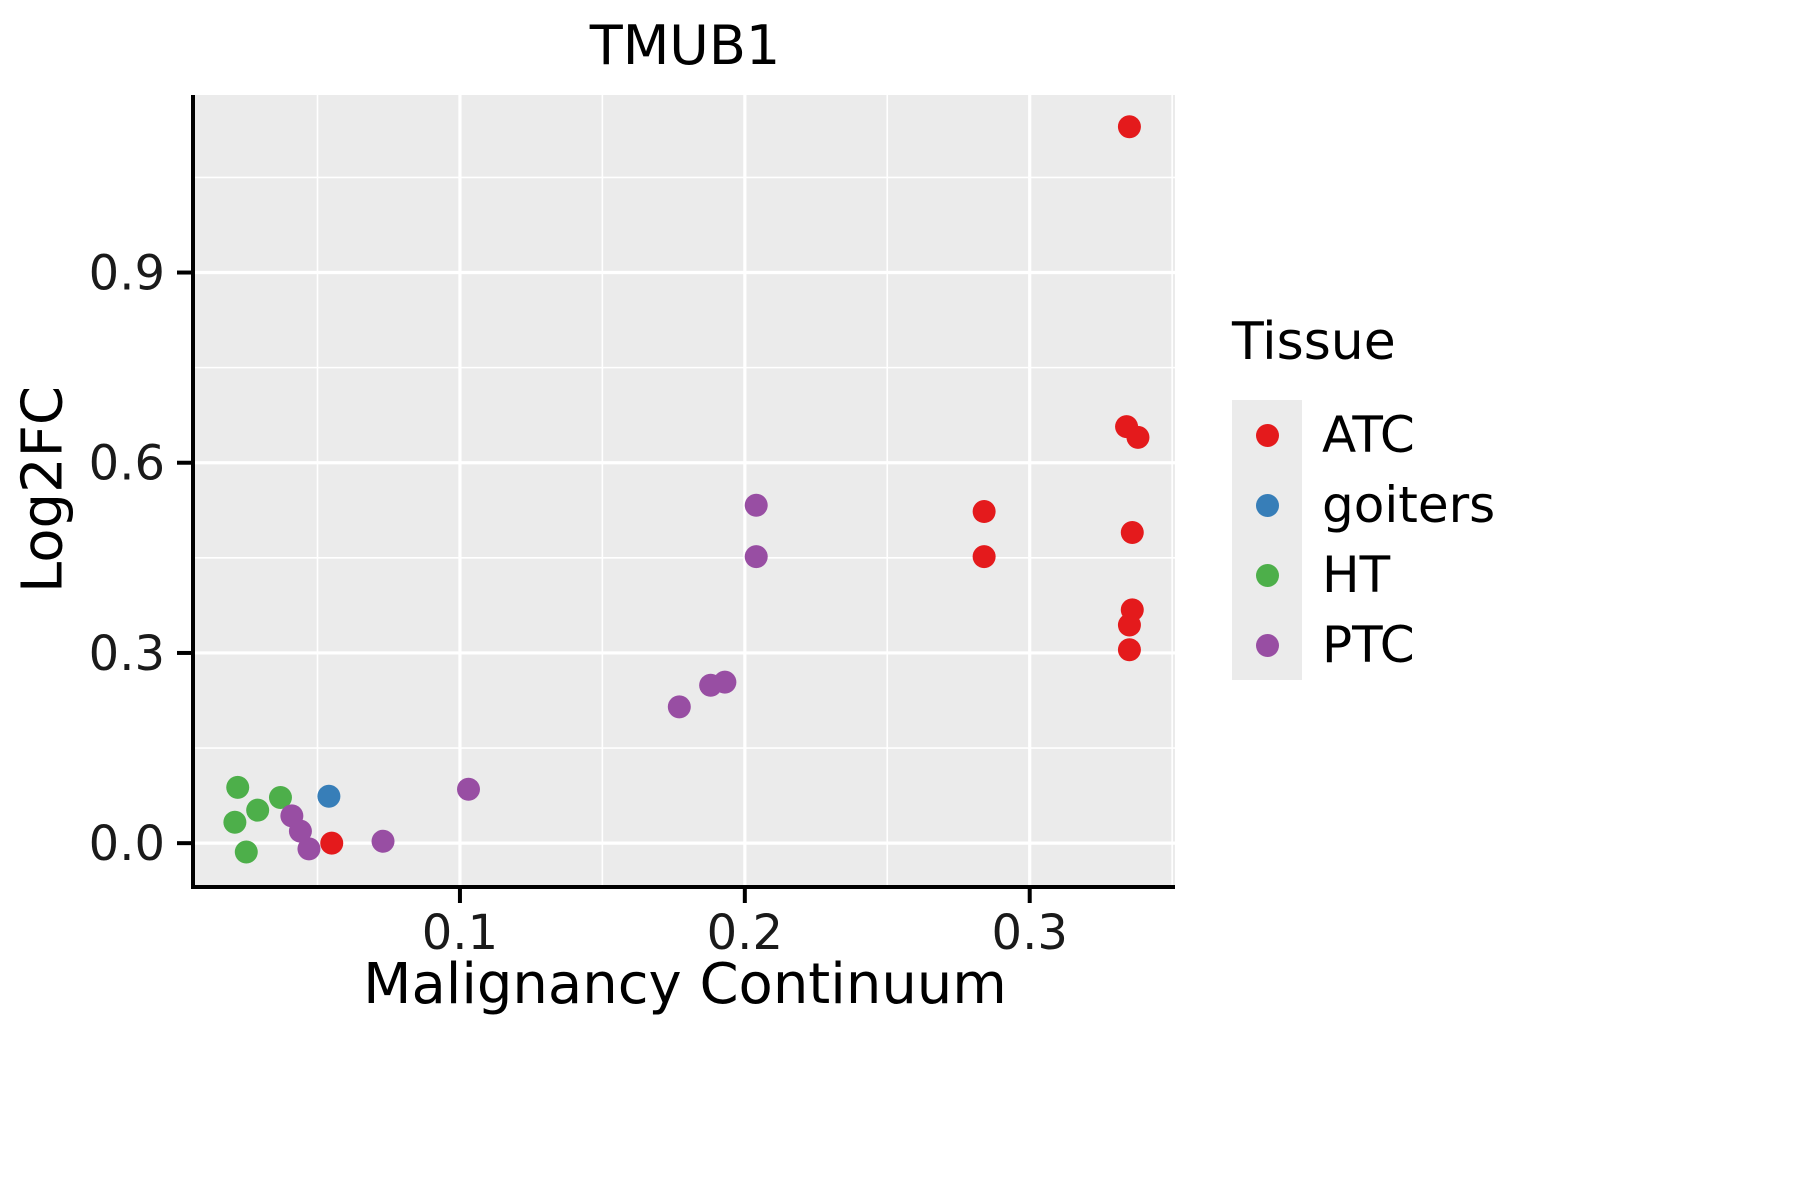 The height and width of the screenshot is (1200, 1800). Describe the element at coordinates (1030, 933) in the screenshot. I see `x-tick-label: 0.3` at that location.